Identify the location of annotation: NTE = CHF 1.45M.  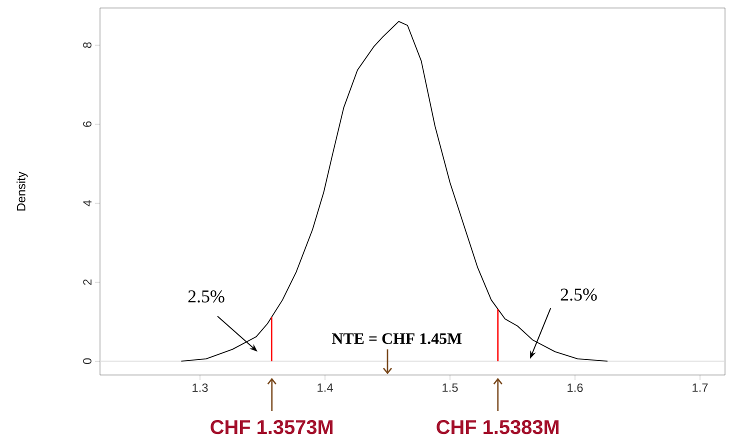
(397, 338).